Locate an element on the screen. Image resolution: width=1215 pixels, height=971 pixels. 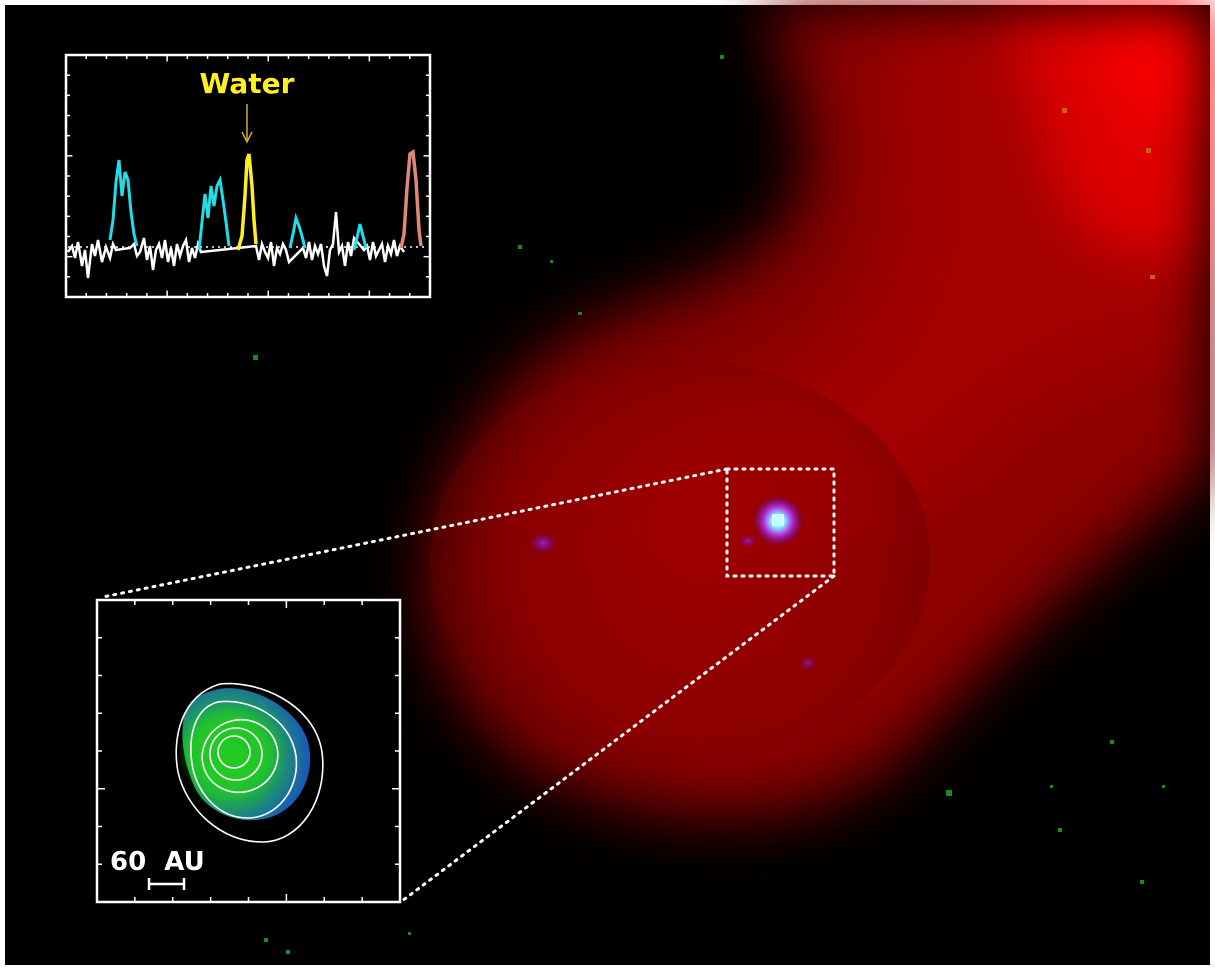
spectrum-tick-marks is located at coordinates (248, 176).